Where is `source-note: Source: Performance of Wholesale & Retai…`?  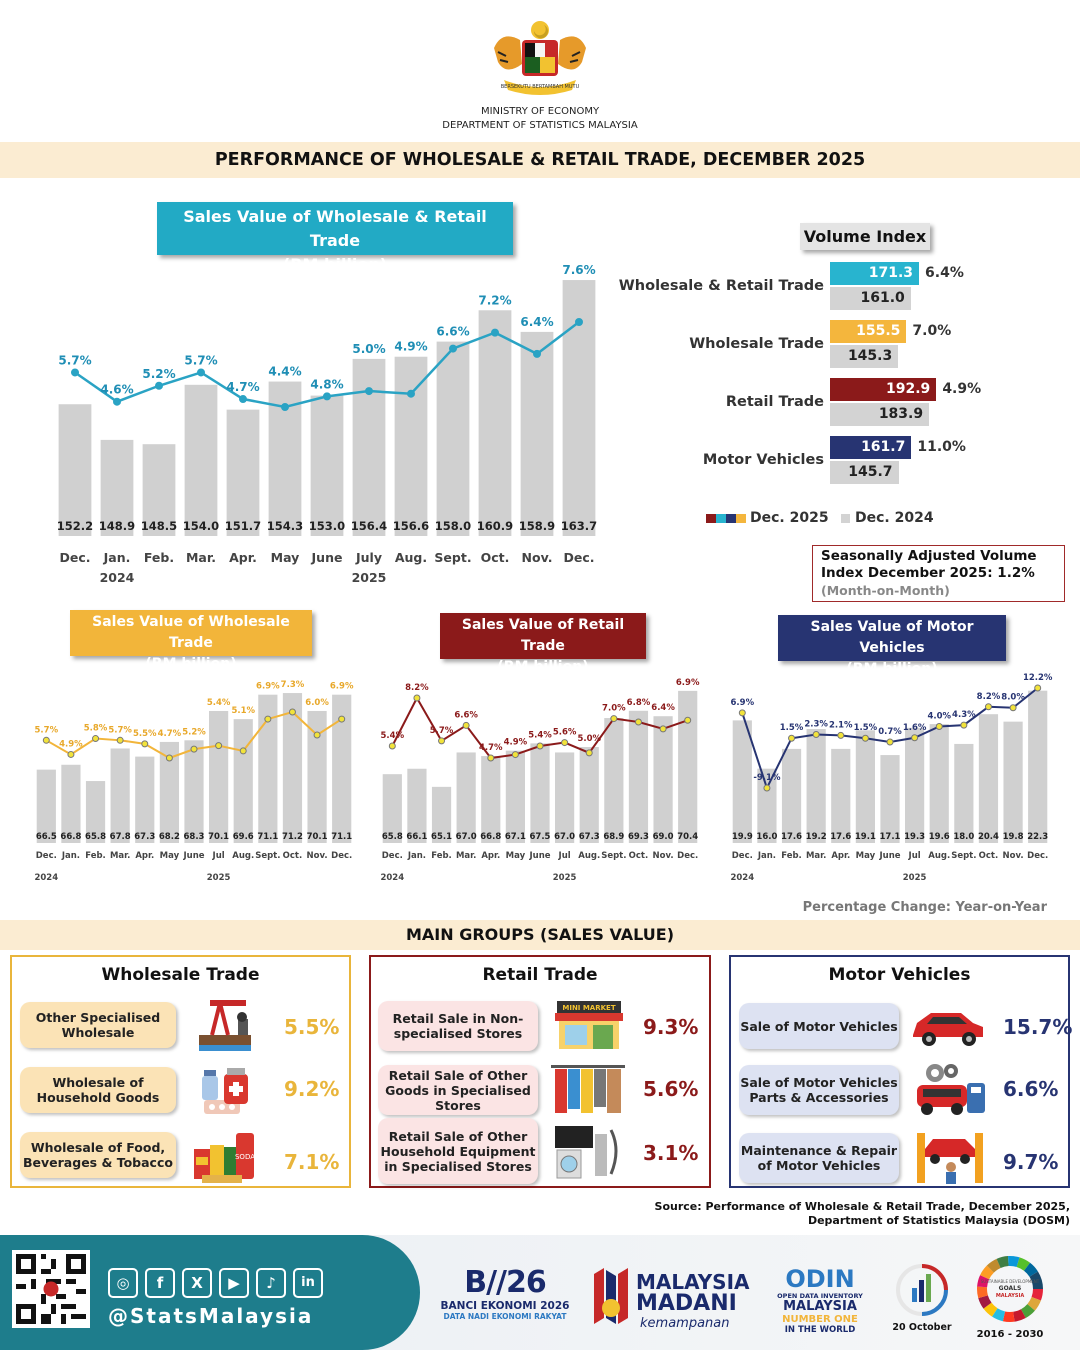 source-note: Source: Performance of Wholesale & Retai… is located at coordinates (862, 1214).